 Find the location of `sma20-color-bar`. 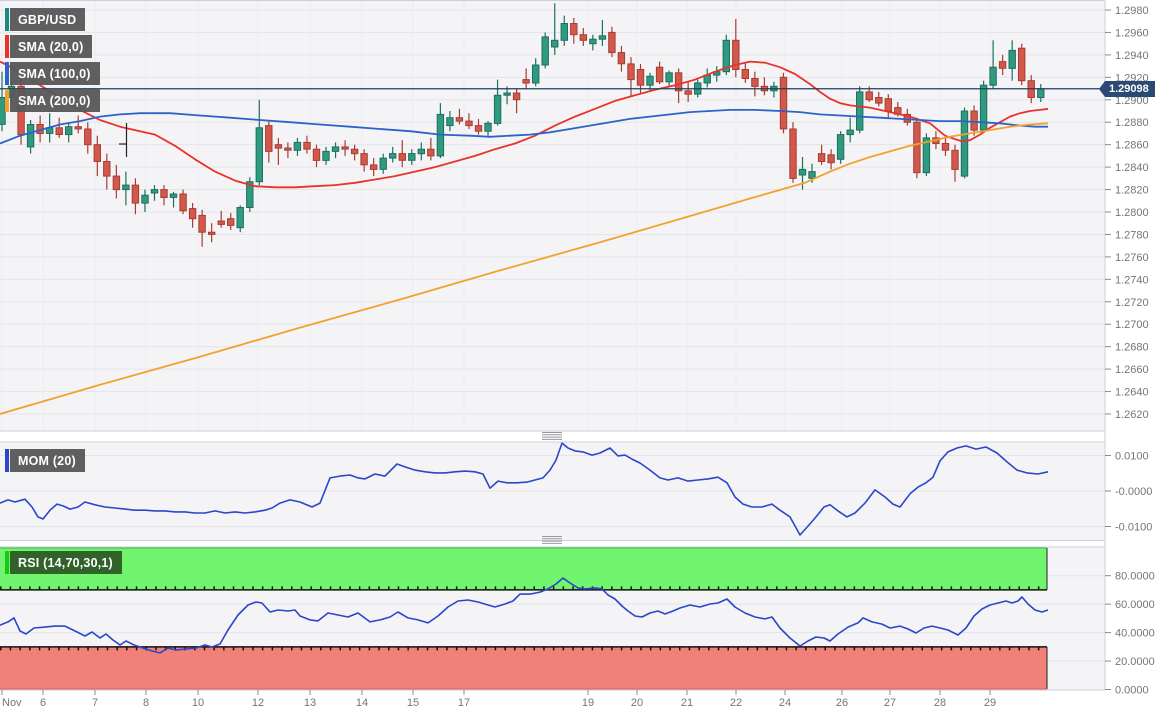

sma20-color-bar is located at coordinates (7, 46).